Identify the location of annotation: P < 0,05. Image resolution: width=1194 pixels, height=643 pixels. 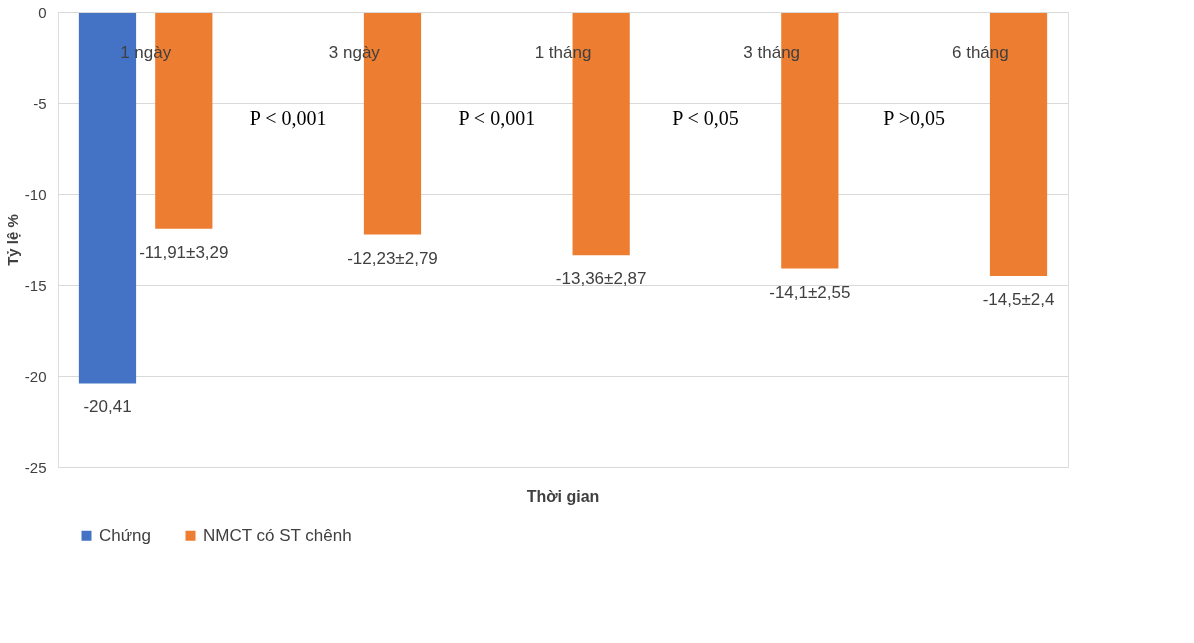
(705, 117).